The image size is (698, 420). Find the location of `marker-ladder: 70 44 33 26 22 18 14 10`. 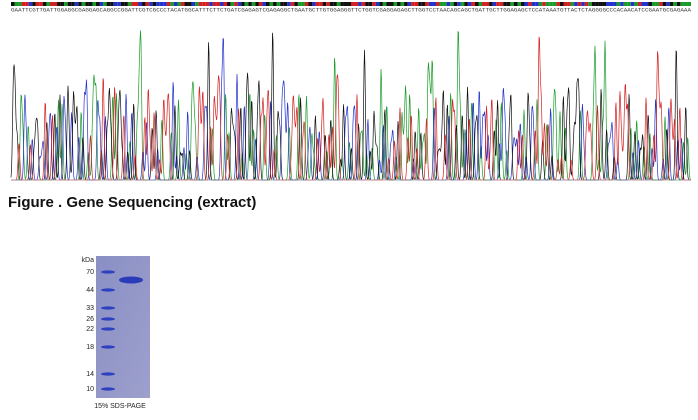

marker-ladder: 70 44 33 26 22 18 14 10 is located at coordinates (100, 331).